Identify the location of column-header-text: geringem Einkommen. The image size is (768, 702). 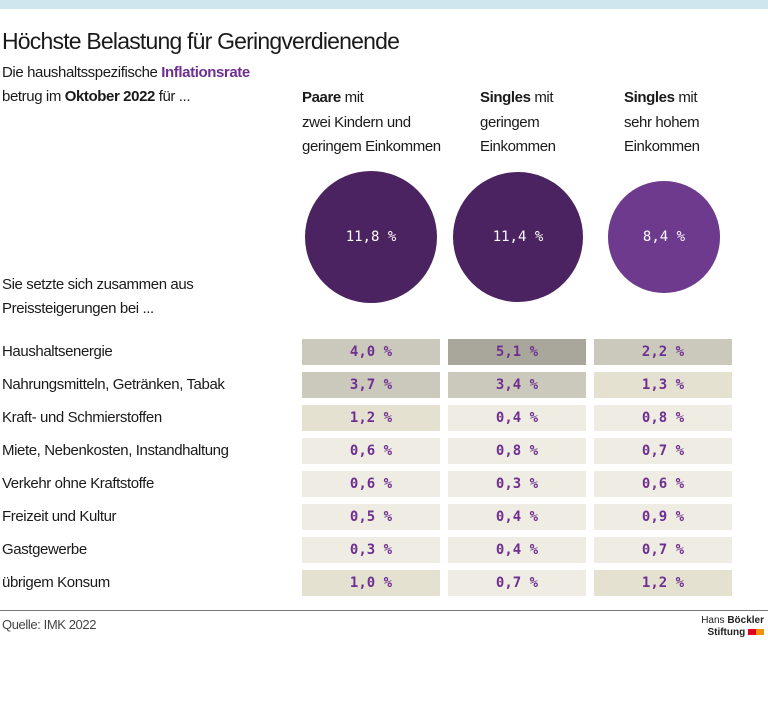
(371, 146).